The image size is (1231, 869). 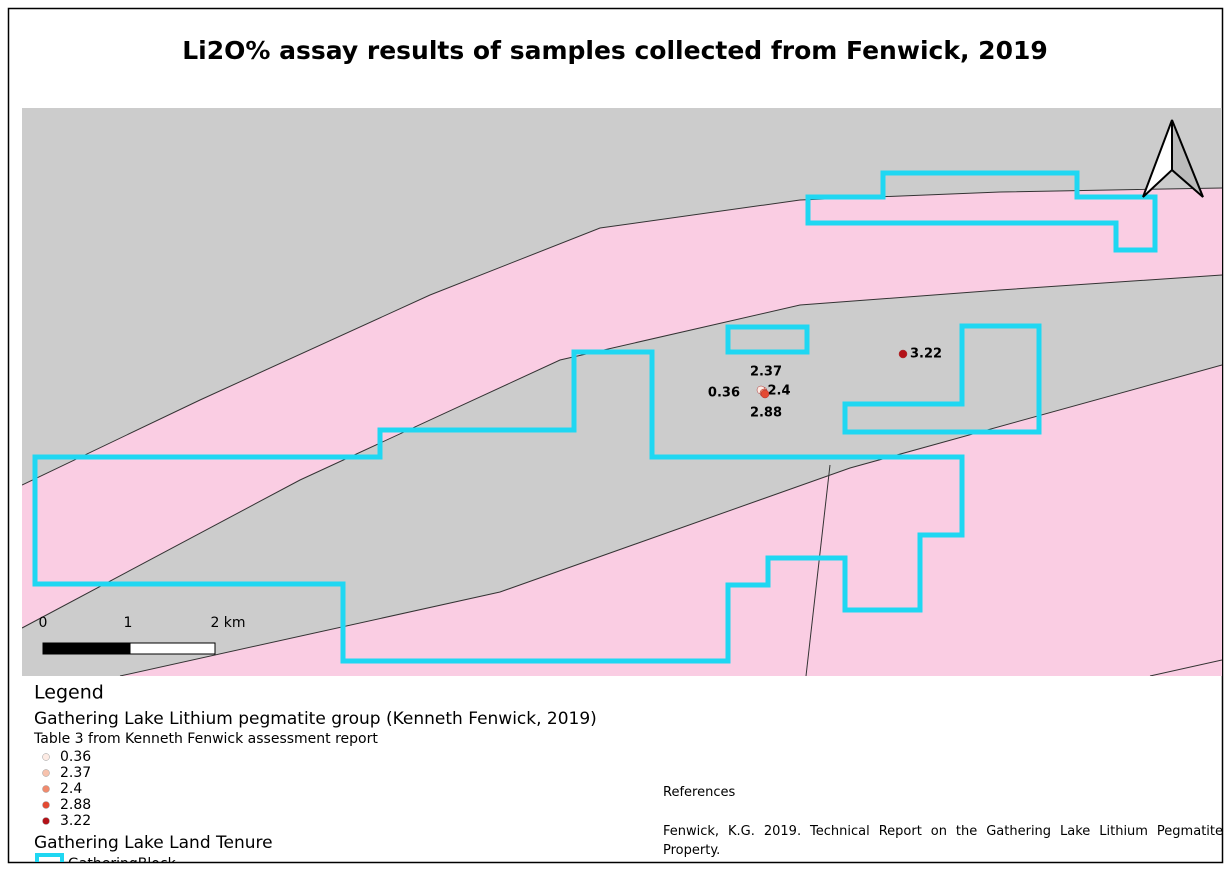 I want to click on sample-label: 3.22, so click(x=926, y=354).